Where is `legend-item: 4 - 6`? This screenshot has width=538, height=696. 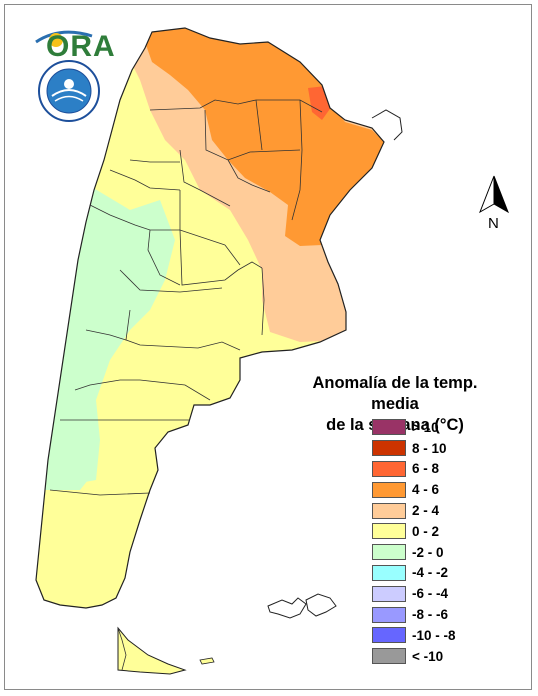 legend-item: 4 - 6 is located at coordinates (414, 489).